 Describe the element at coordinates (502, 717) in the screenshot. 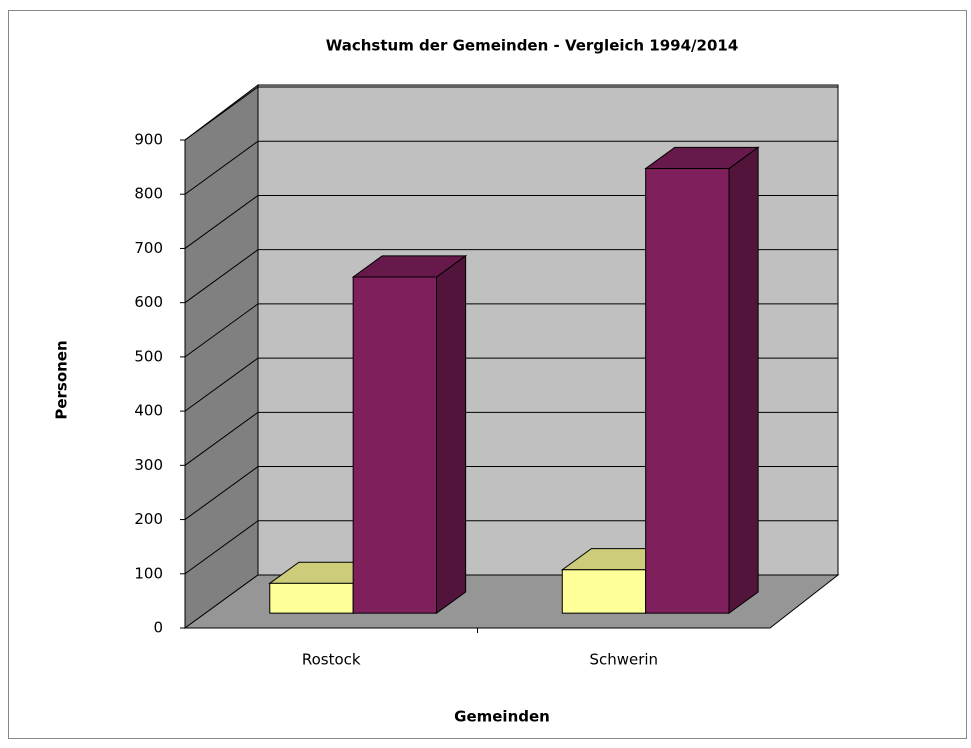

I see `x-axis-title: Gemeinden` at that location.